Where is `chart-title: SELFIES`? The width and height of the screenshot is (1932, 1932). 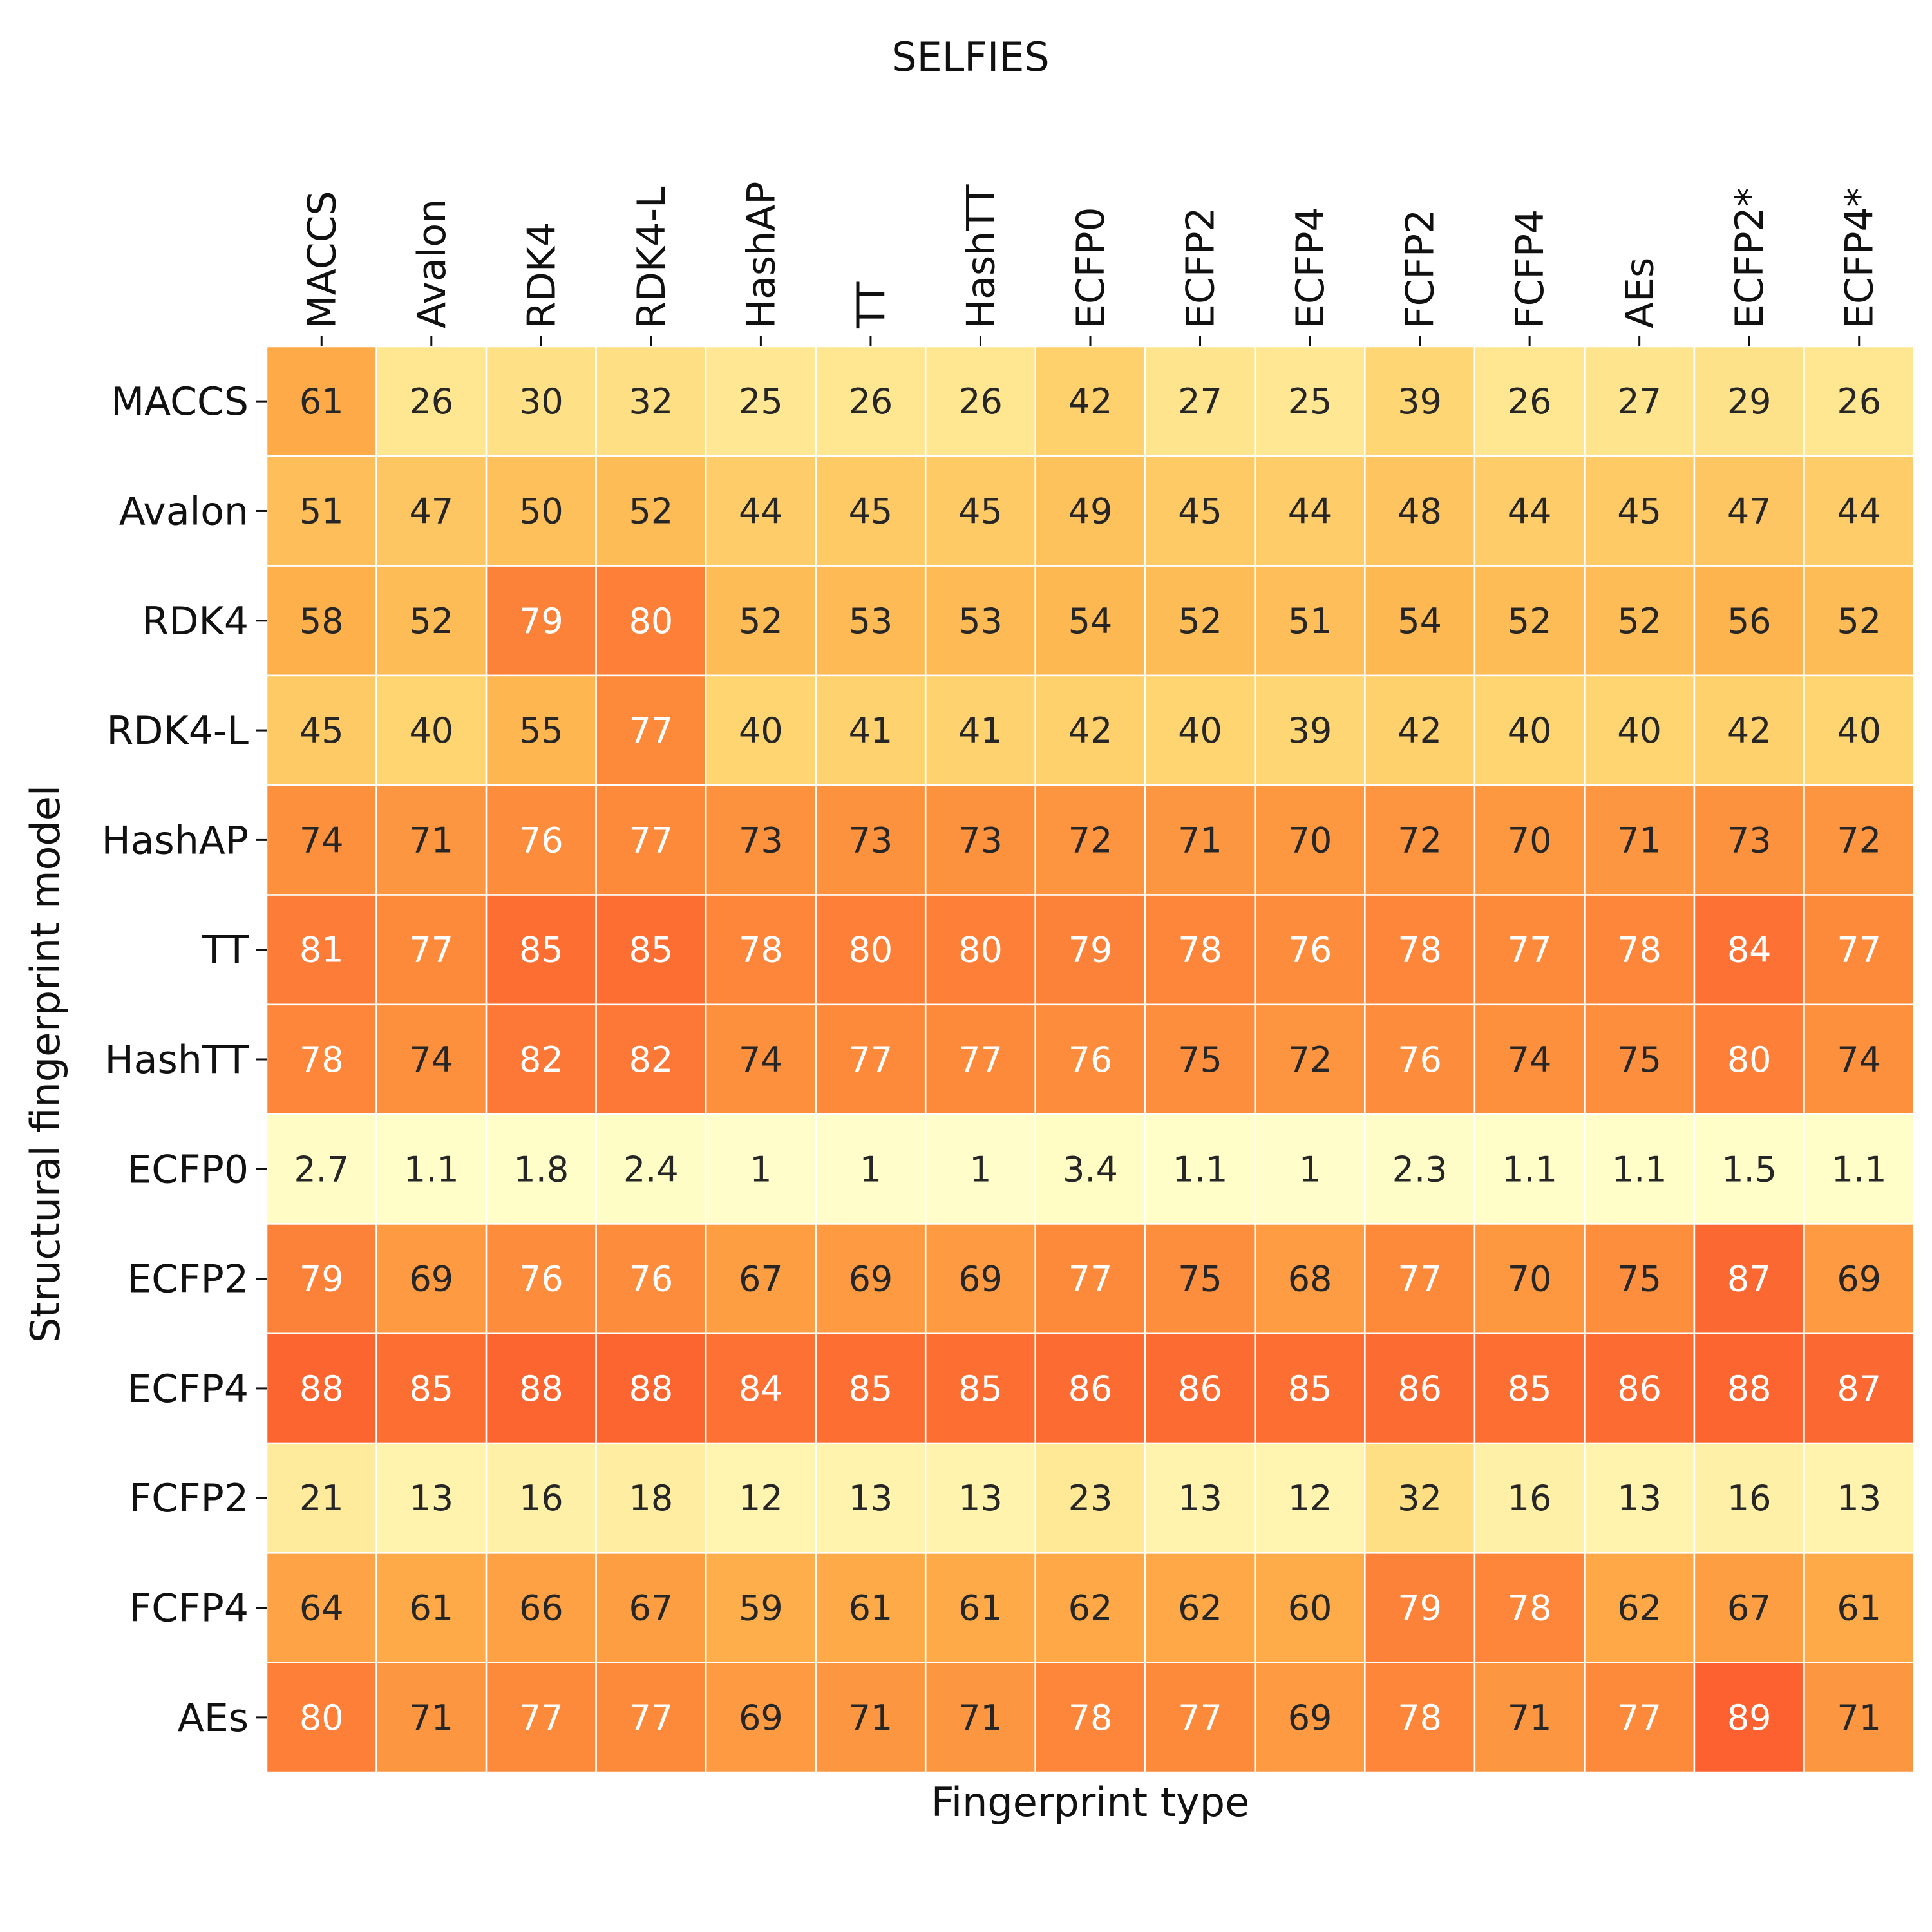
chart-title: SELFIES is located at coordinates (971, 56).